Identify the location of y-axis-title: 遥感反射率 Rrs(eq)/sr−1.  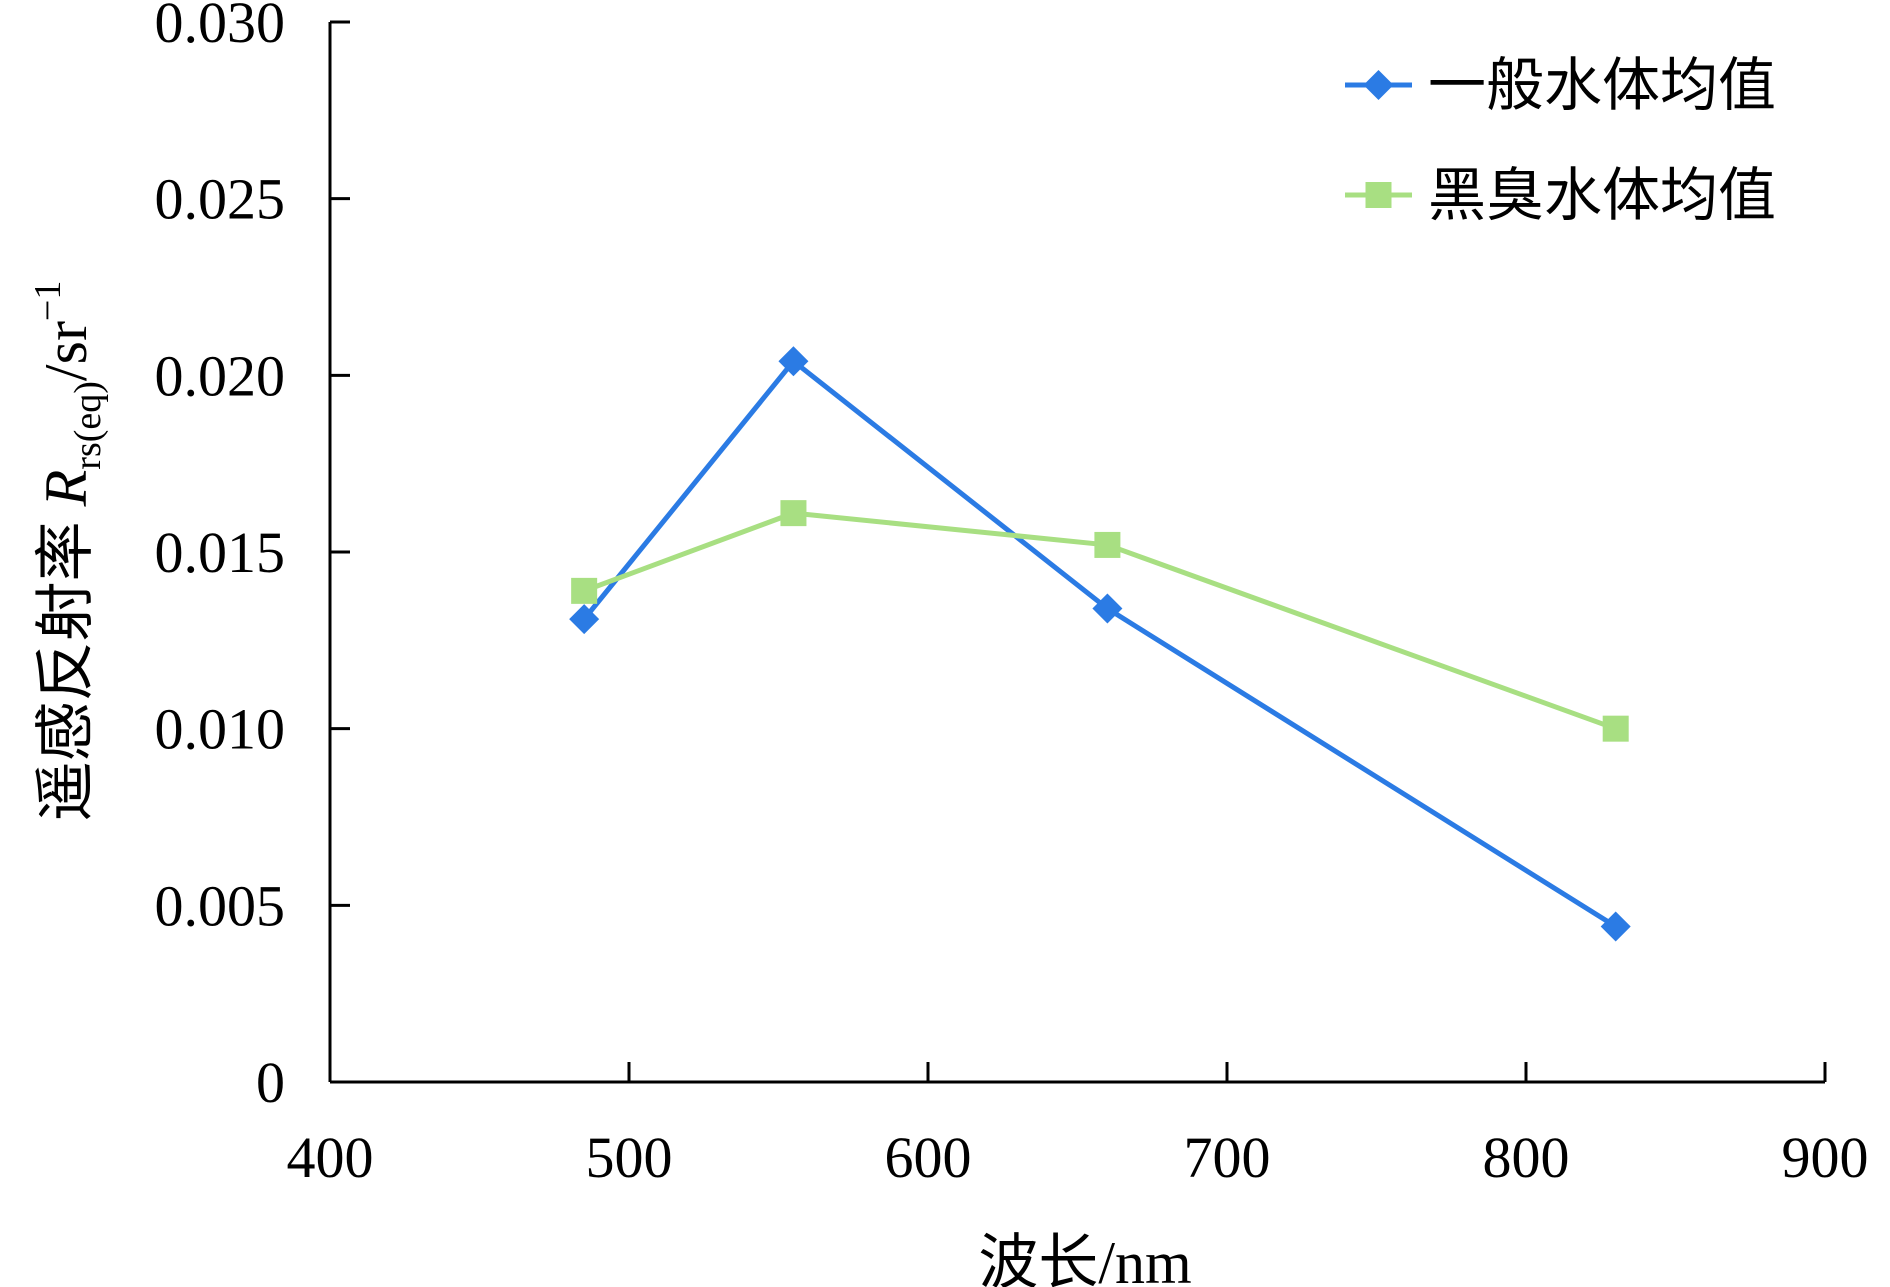
(68, 551).